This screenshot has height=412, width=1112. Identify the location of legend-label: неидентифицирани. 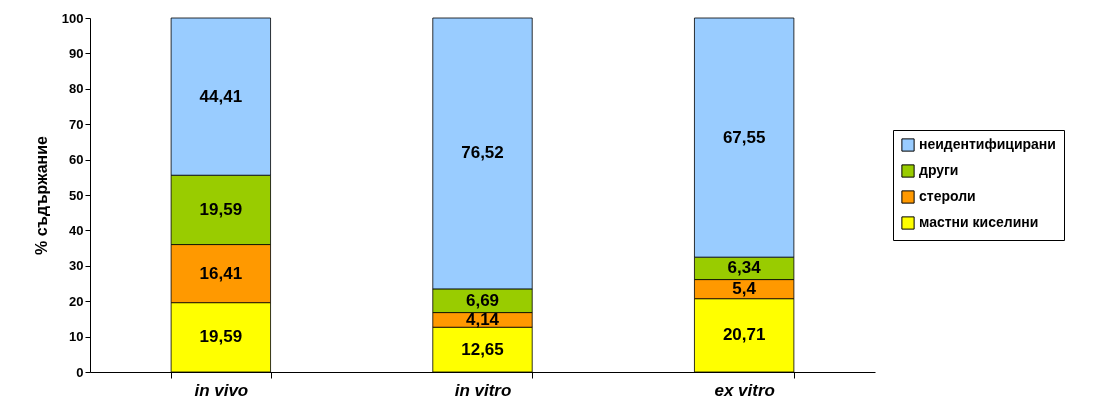
(987, 144).